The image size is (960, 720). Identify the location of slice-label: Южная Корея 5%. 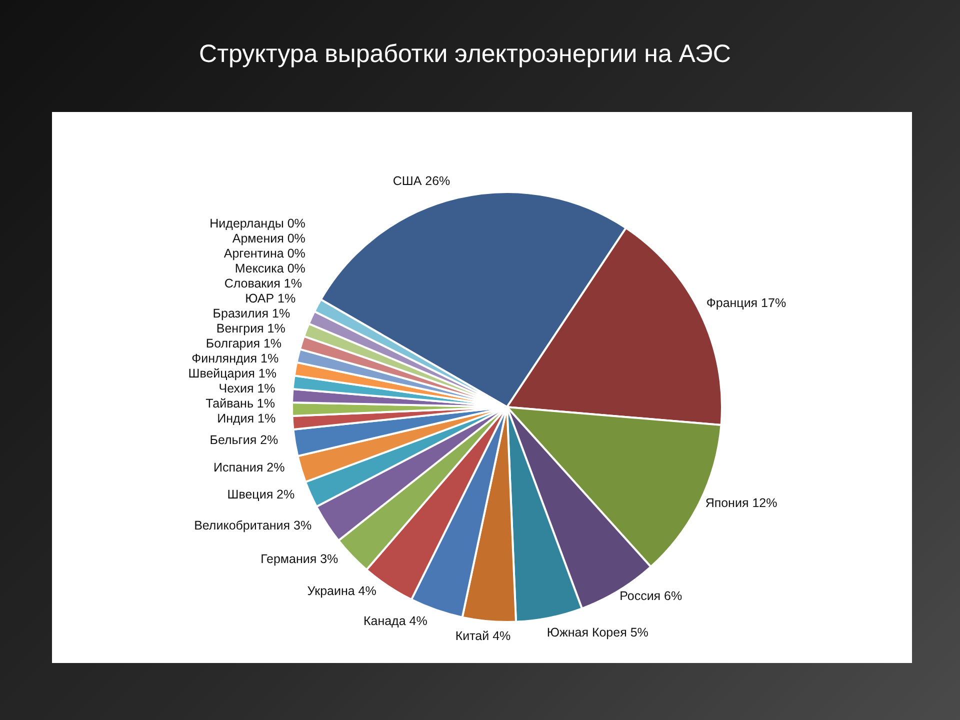
(597, 633).